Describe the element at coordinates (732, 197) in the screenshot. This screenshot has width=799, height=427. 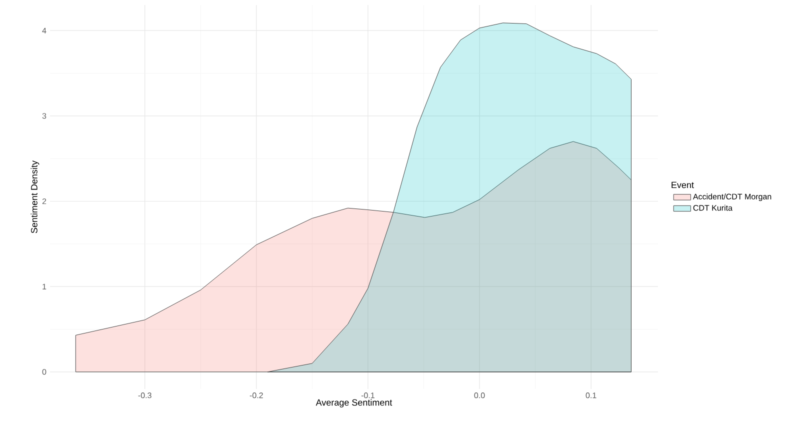
I see `legend-label: Accident/CDT Morgan` at that location.